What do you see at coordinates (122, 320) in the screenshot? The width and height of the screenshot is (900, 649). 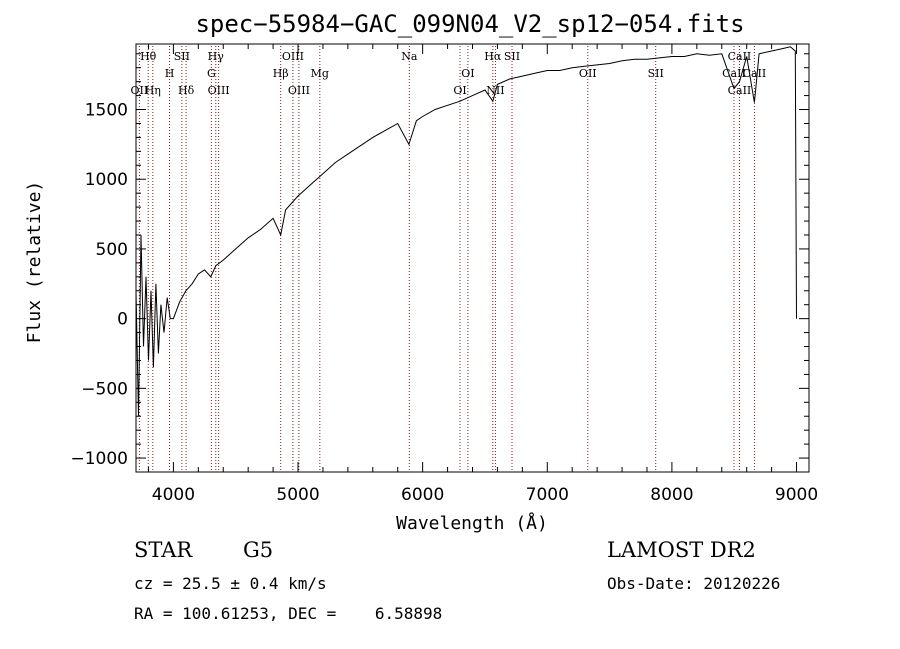 I see `y-tick-label: 0` at bounding box center [122, 320].